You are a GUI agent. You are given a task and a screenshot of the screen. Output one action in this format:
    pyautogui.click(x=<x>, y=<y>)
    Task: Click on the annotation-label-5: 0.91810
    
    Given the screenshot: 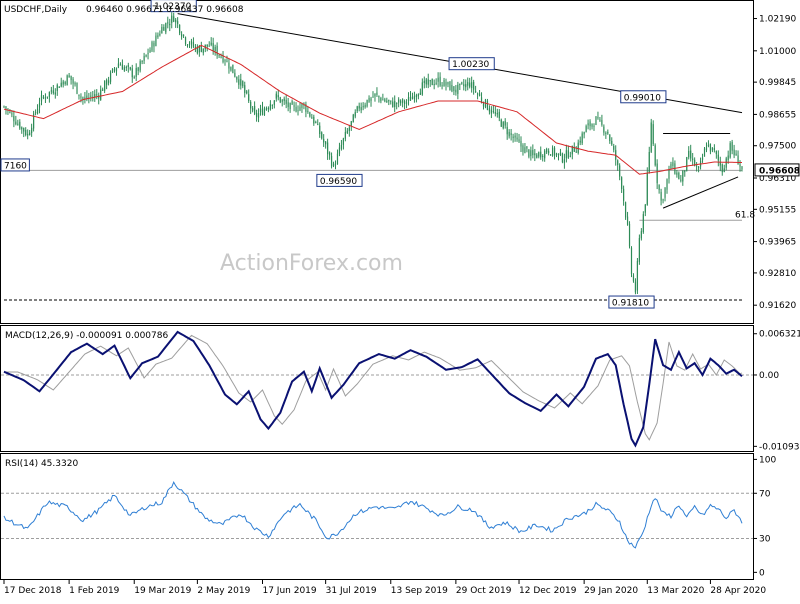 What is the action you would take?
    pyautogui.click(x=630, y=304)
    